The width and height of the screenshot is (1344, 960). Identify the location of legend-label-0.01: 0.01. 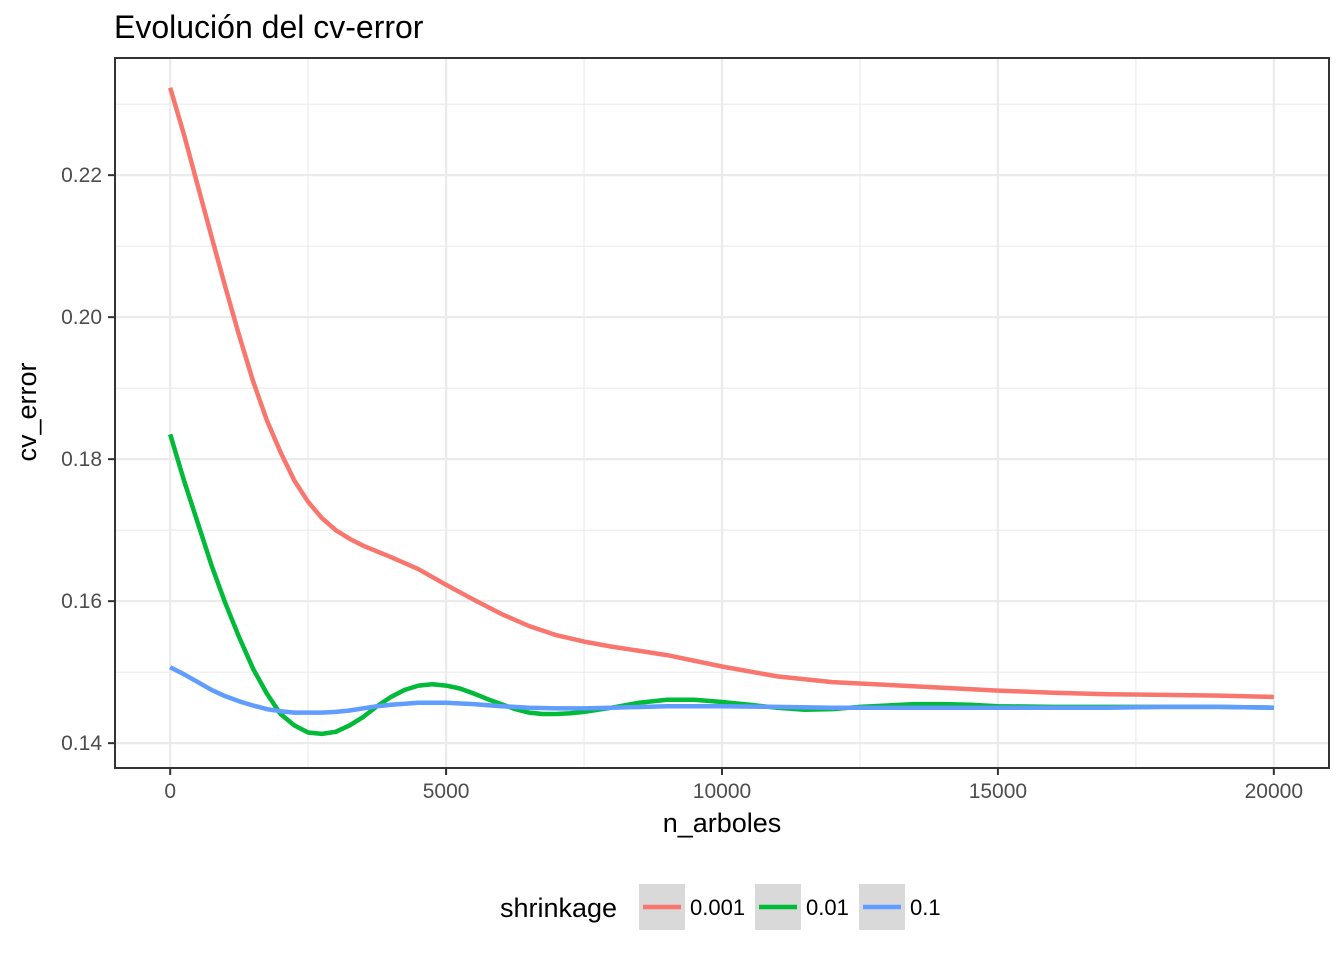
(827, 907).